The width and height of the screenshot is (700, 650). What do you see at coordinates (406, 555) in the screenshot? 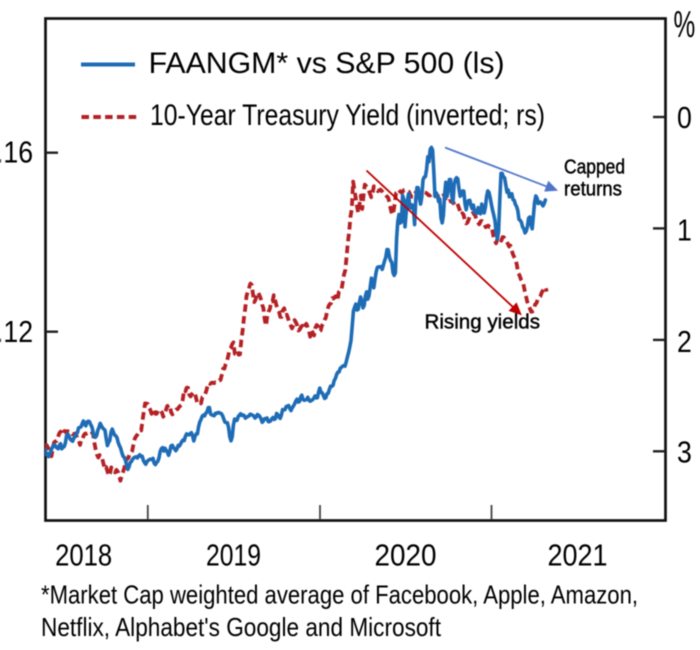
I see `svg-text: 2020` at bounding box center [406, 555].